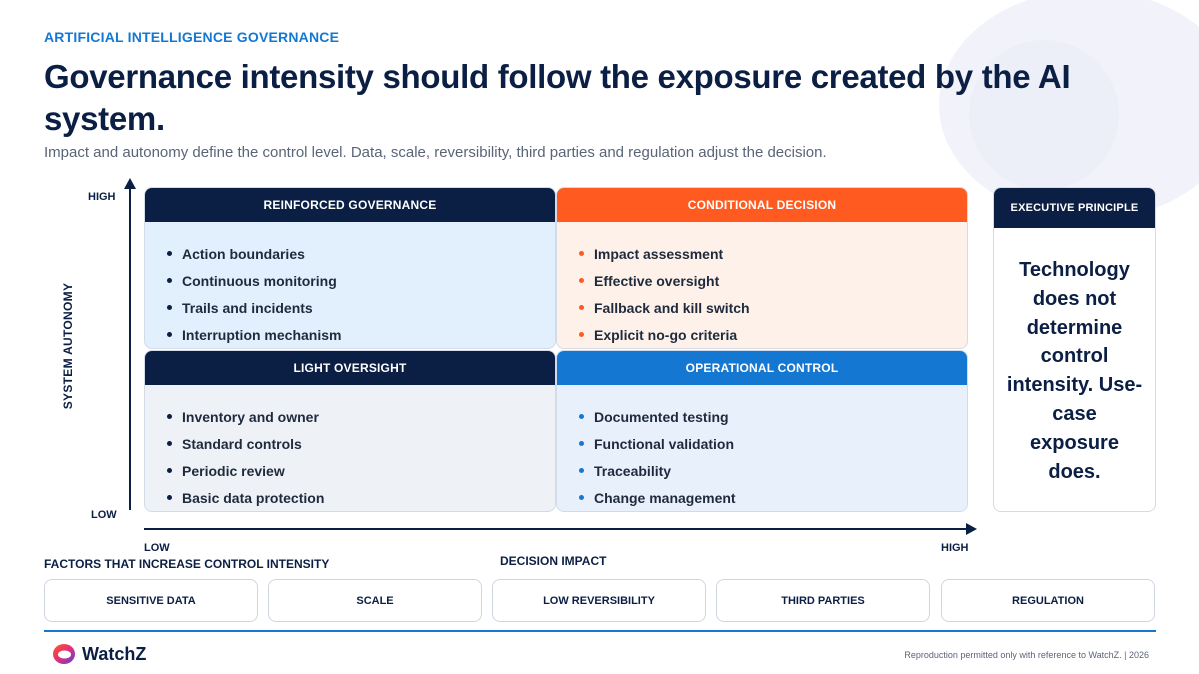 The height and width of the screenshot is (674, 1199). What do you see at coordinates (666, 334) in the screenshot?
I see `list-item-label: Explicit no-go criteria` at bounding box center [666, 334].